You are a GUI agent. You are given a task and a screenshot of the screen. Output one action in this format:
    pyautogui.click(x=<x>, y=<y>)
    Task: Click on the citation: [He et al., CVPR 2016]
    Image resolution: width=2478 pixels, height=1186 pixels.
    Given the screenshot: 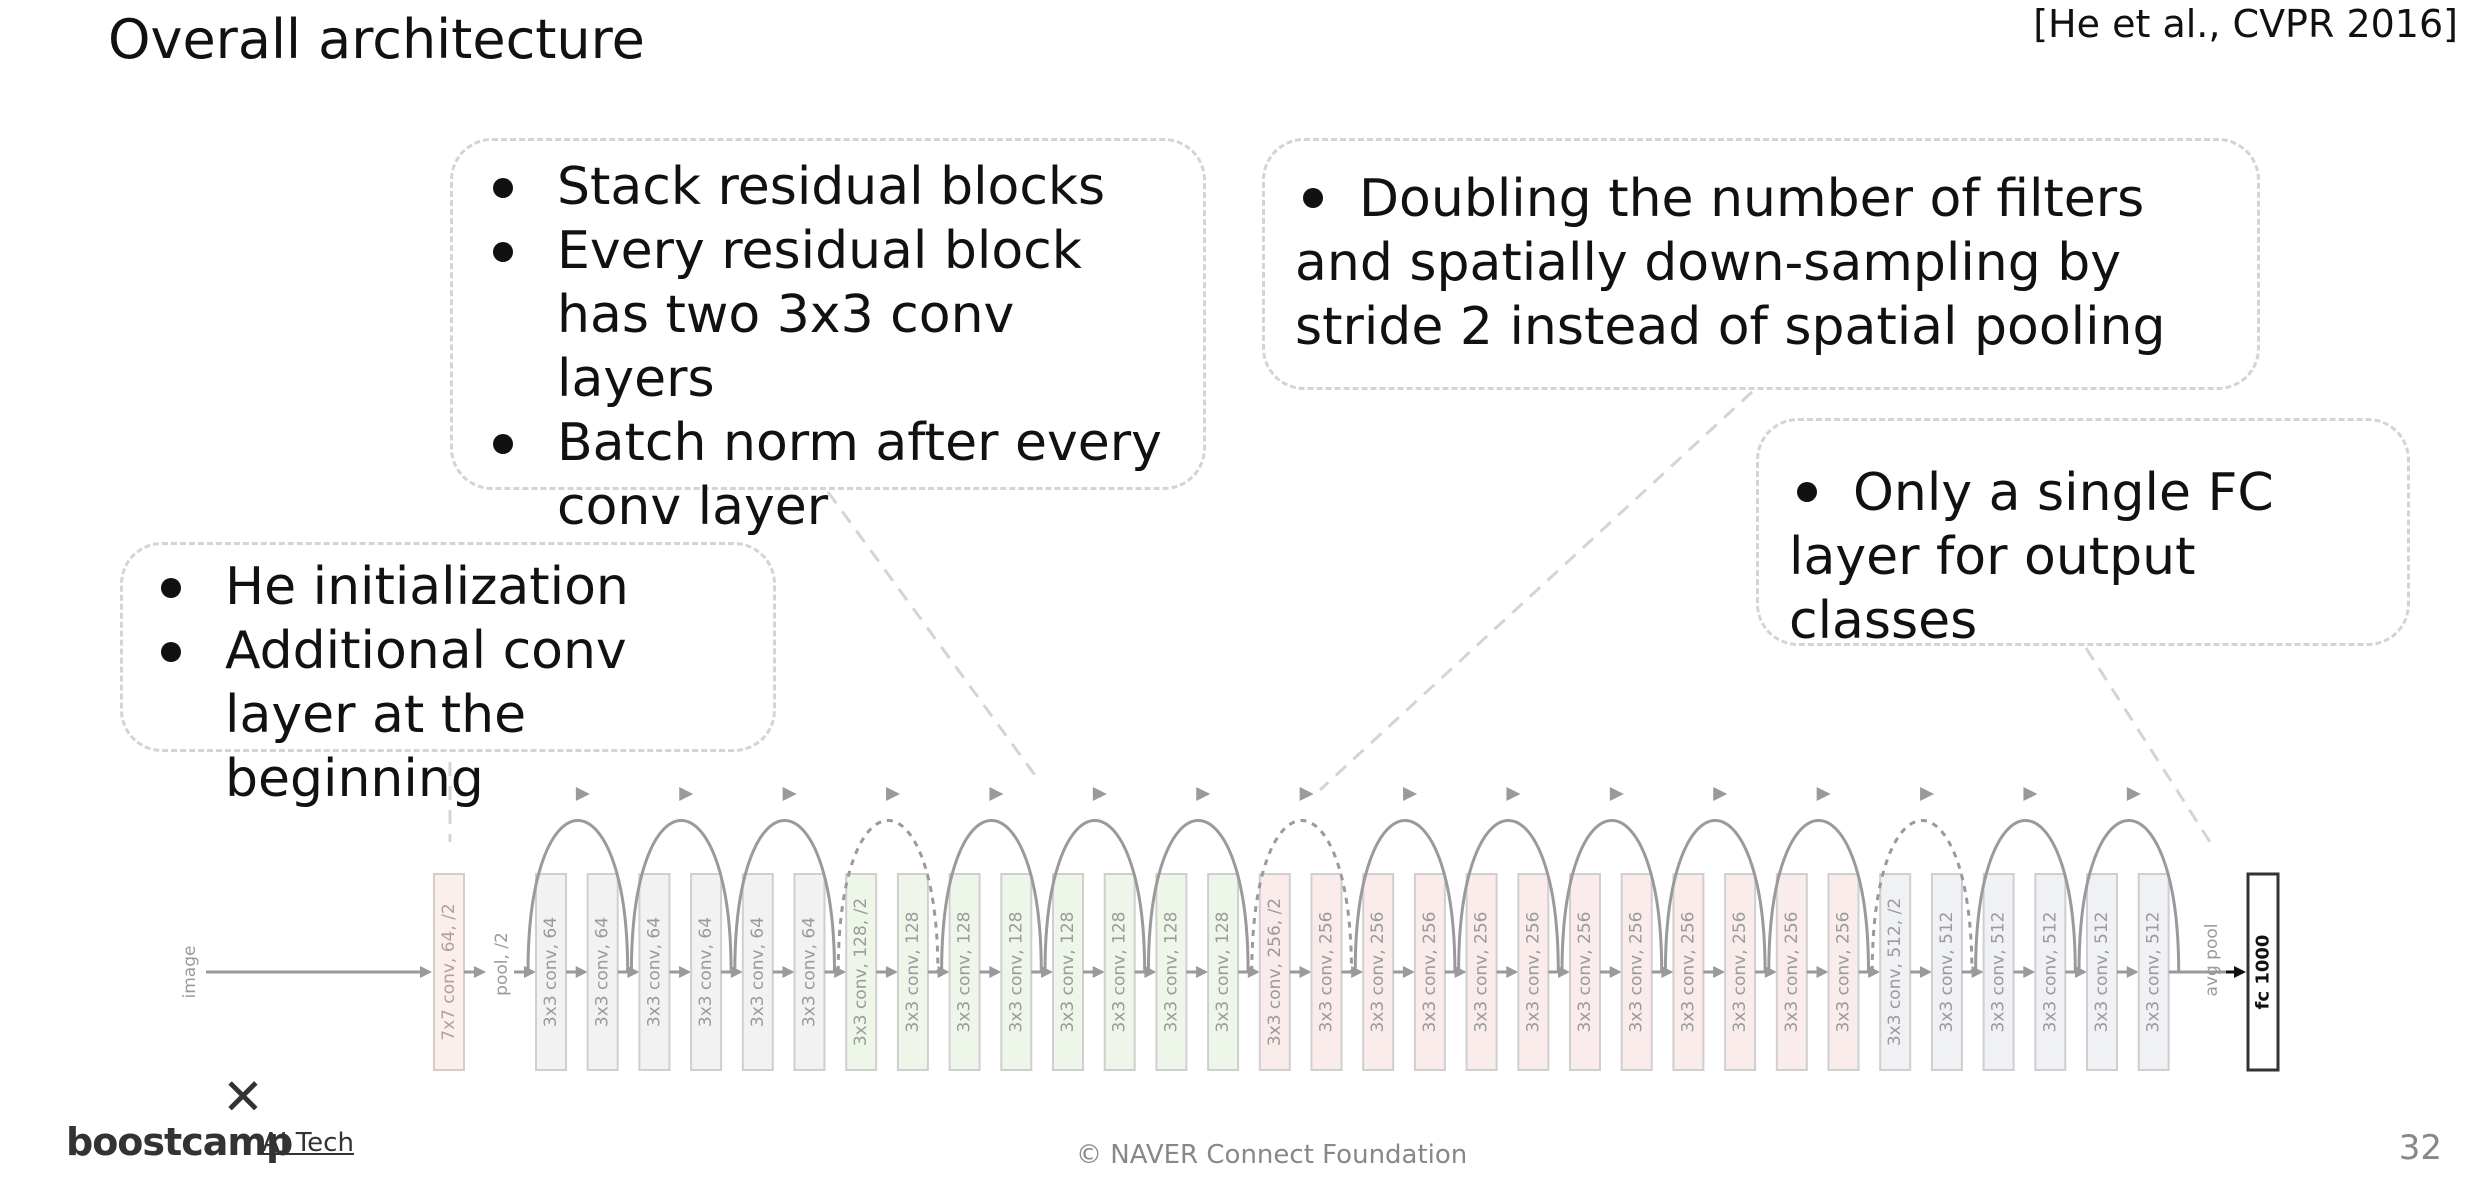 What is the action you would take?
    pyautogui.click(x=2245, y=24)
    